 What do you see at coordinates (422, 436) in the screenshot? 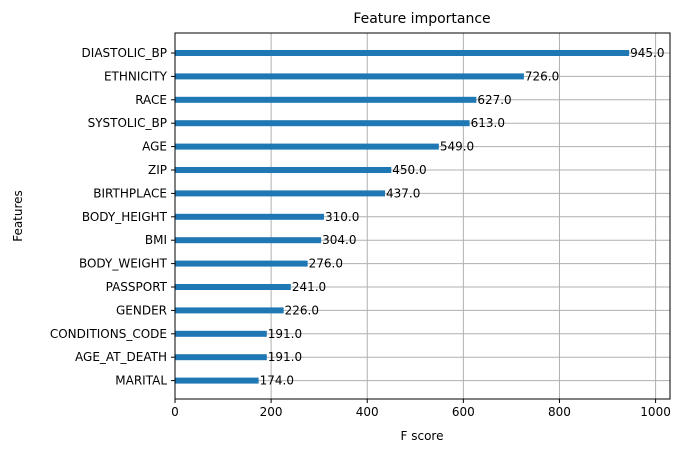
I see `x-axis-label: F score` at bounding box center [422, 436].